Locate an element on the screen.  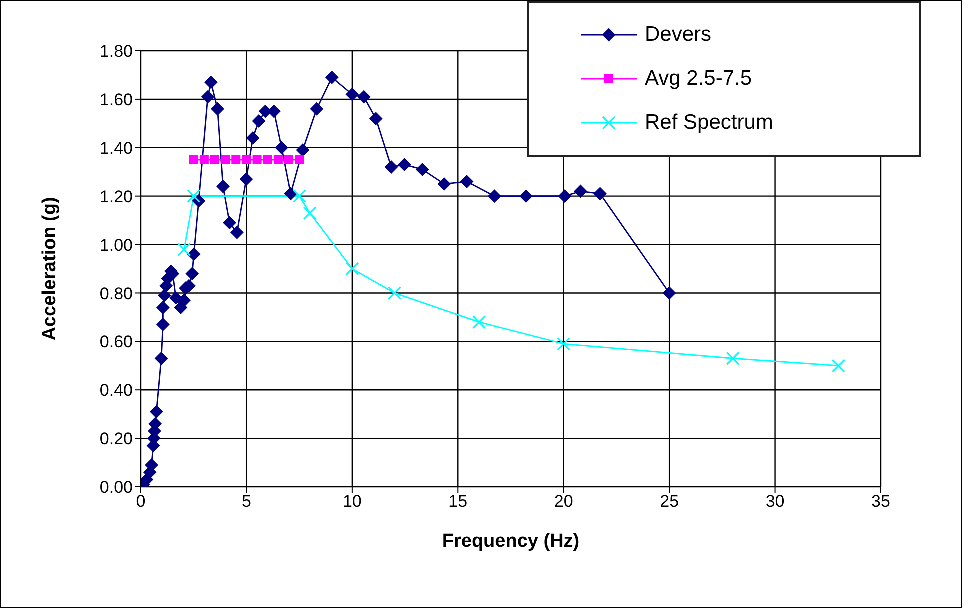
y-tick-label: 1.80 is located at coordinates (116, 52).